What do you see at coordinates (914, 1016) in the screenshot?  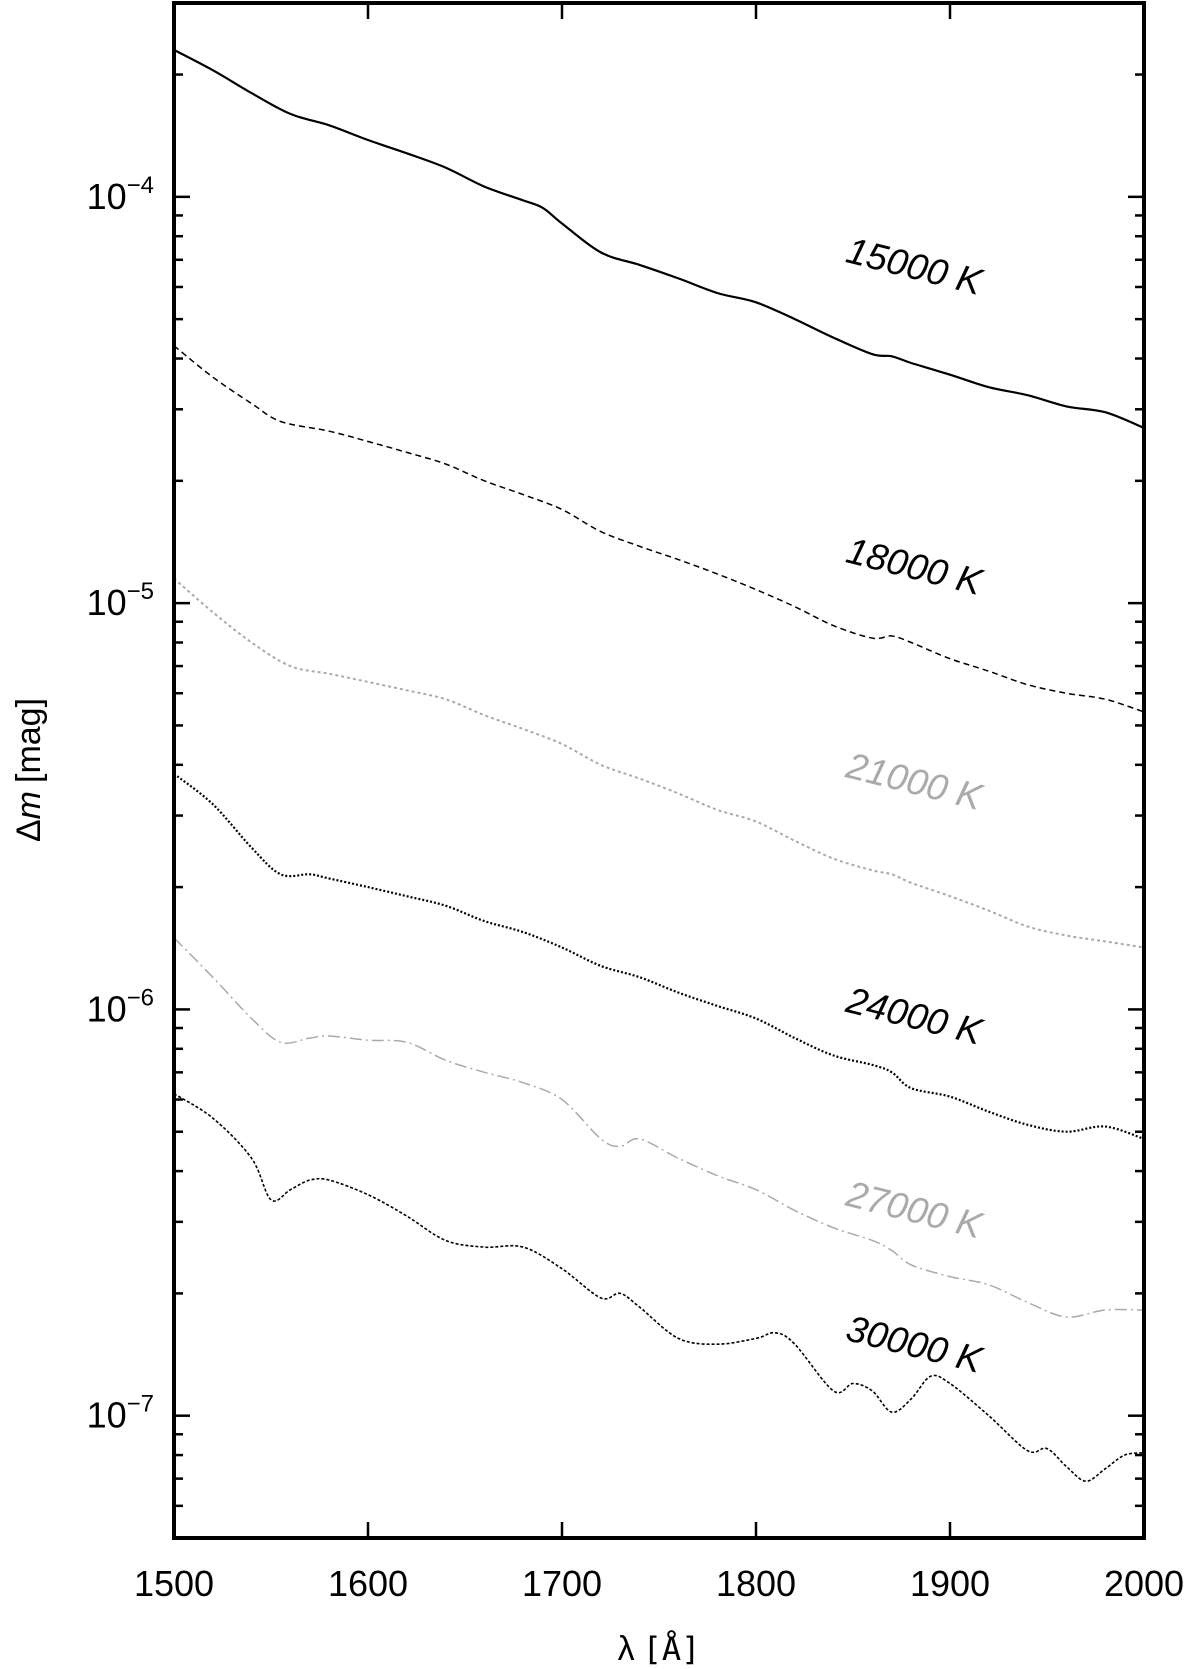 I see `curve-label: 24000 K` at bounding box center [914, 1016].